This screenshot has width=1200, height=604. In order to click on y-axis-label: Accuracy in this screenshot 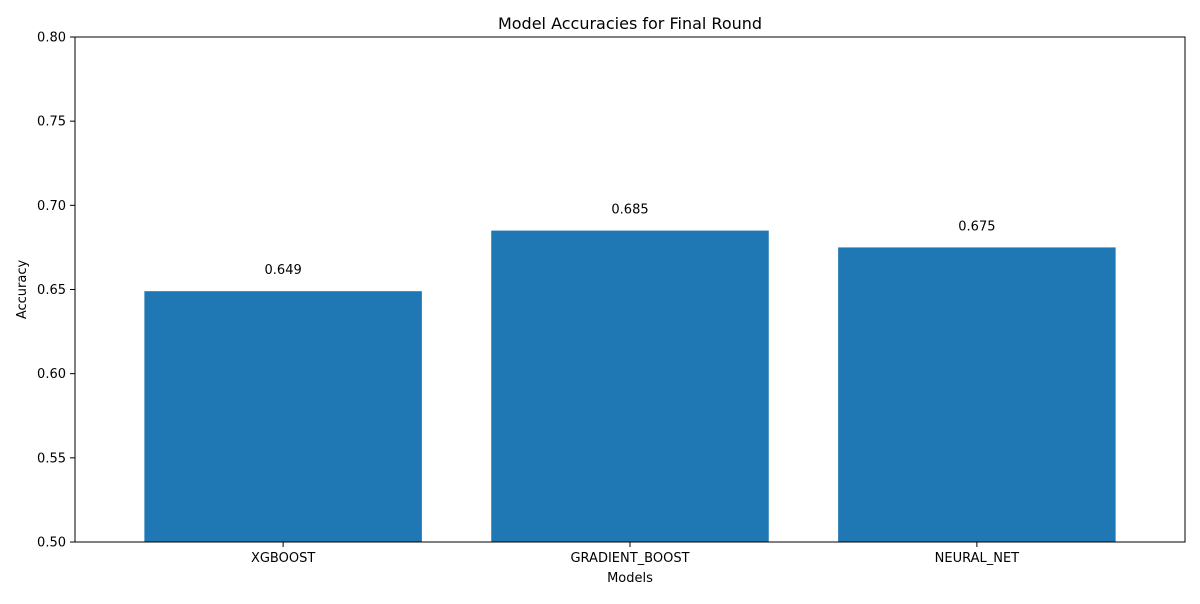, I will do `click(22, 290)`.